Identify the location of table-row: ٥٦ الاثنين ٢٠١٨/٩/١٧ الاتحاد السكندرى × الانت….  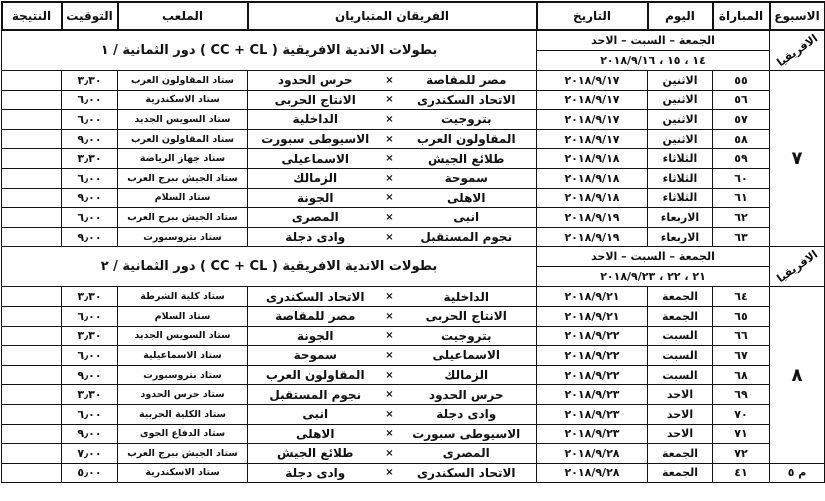
(413, 100).